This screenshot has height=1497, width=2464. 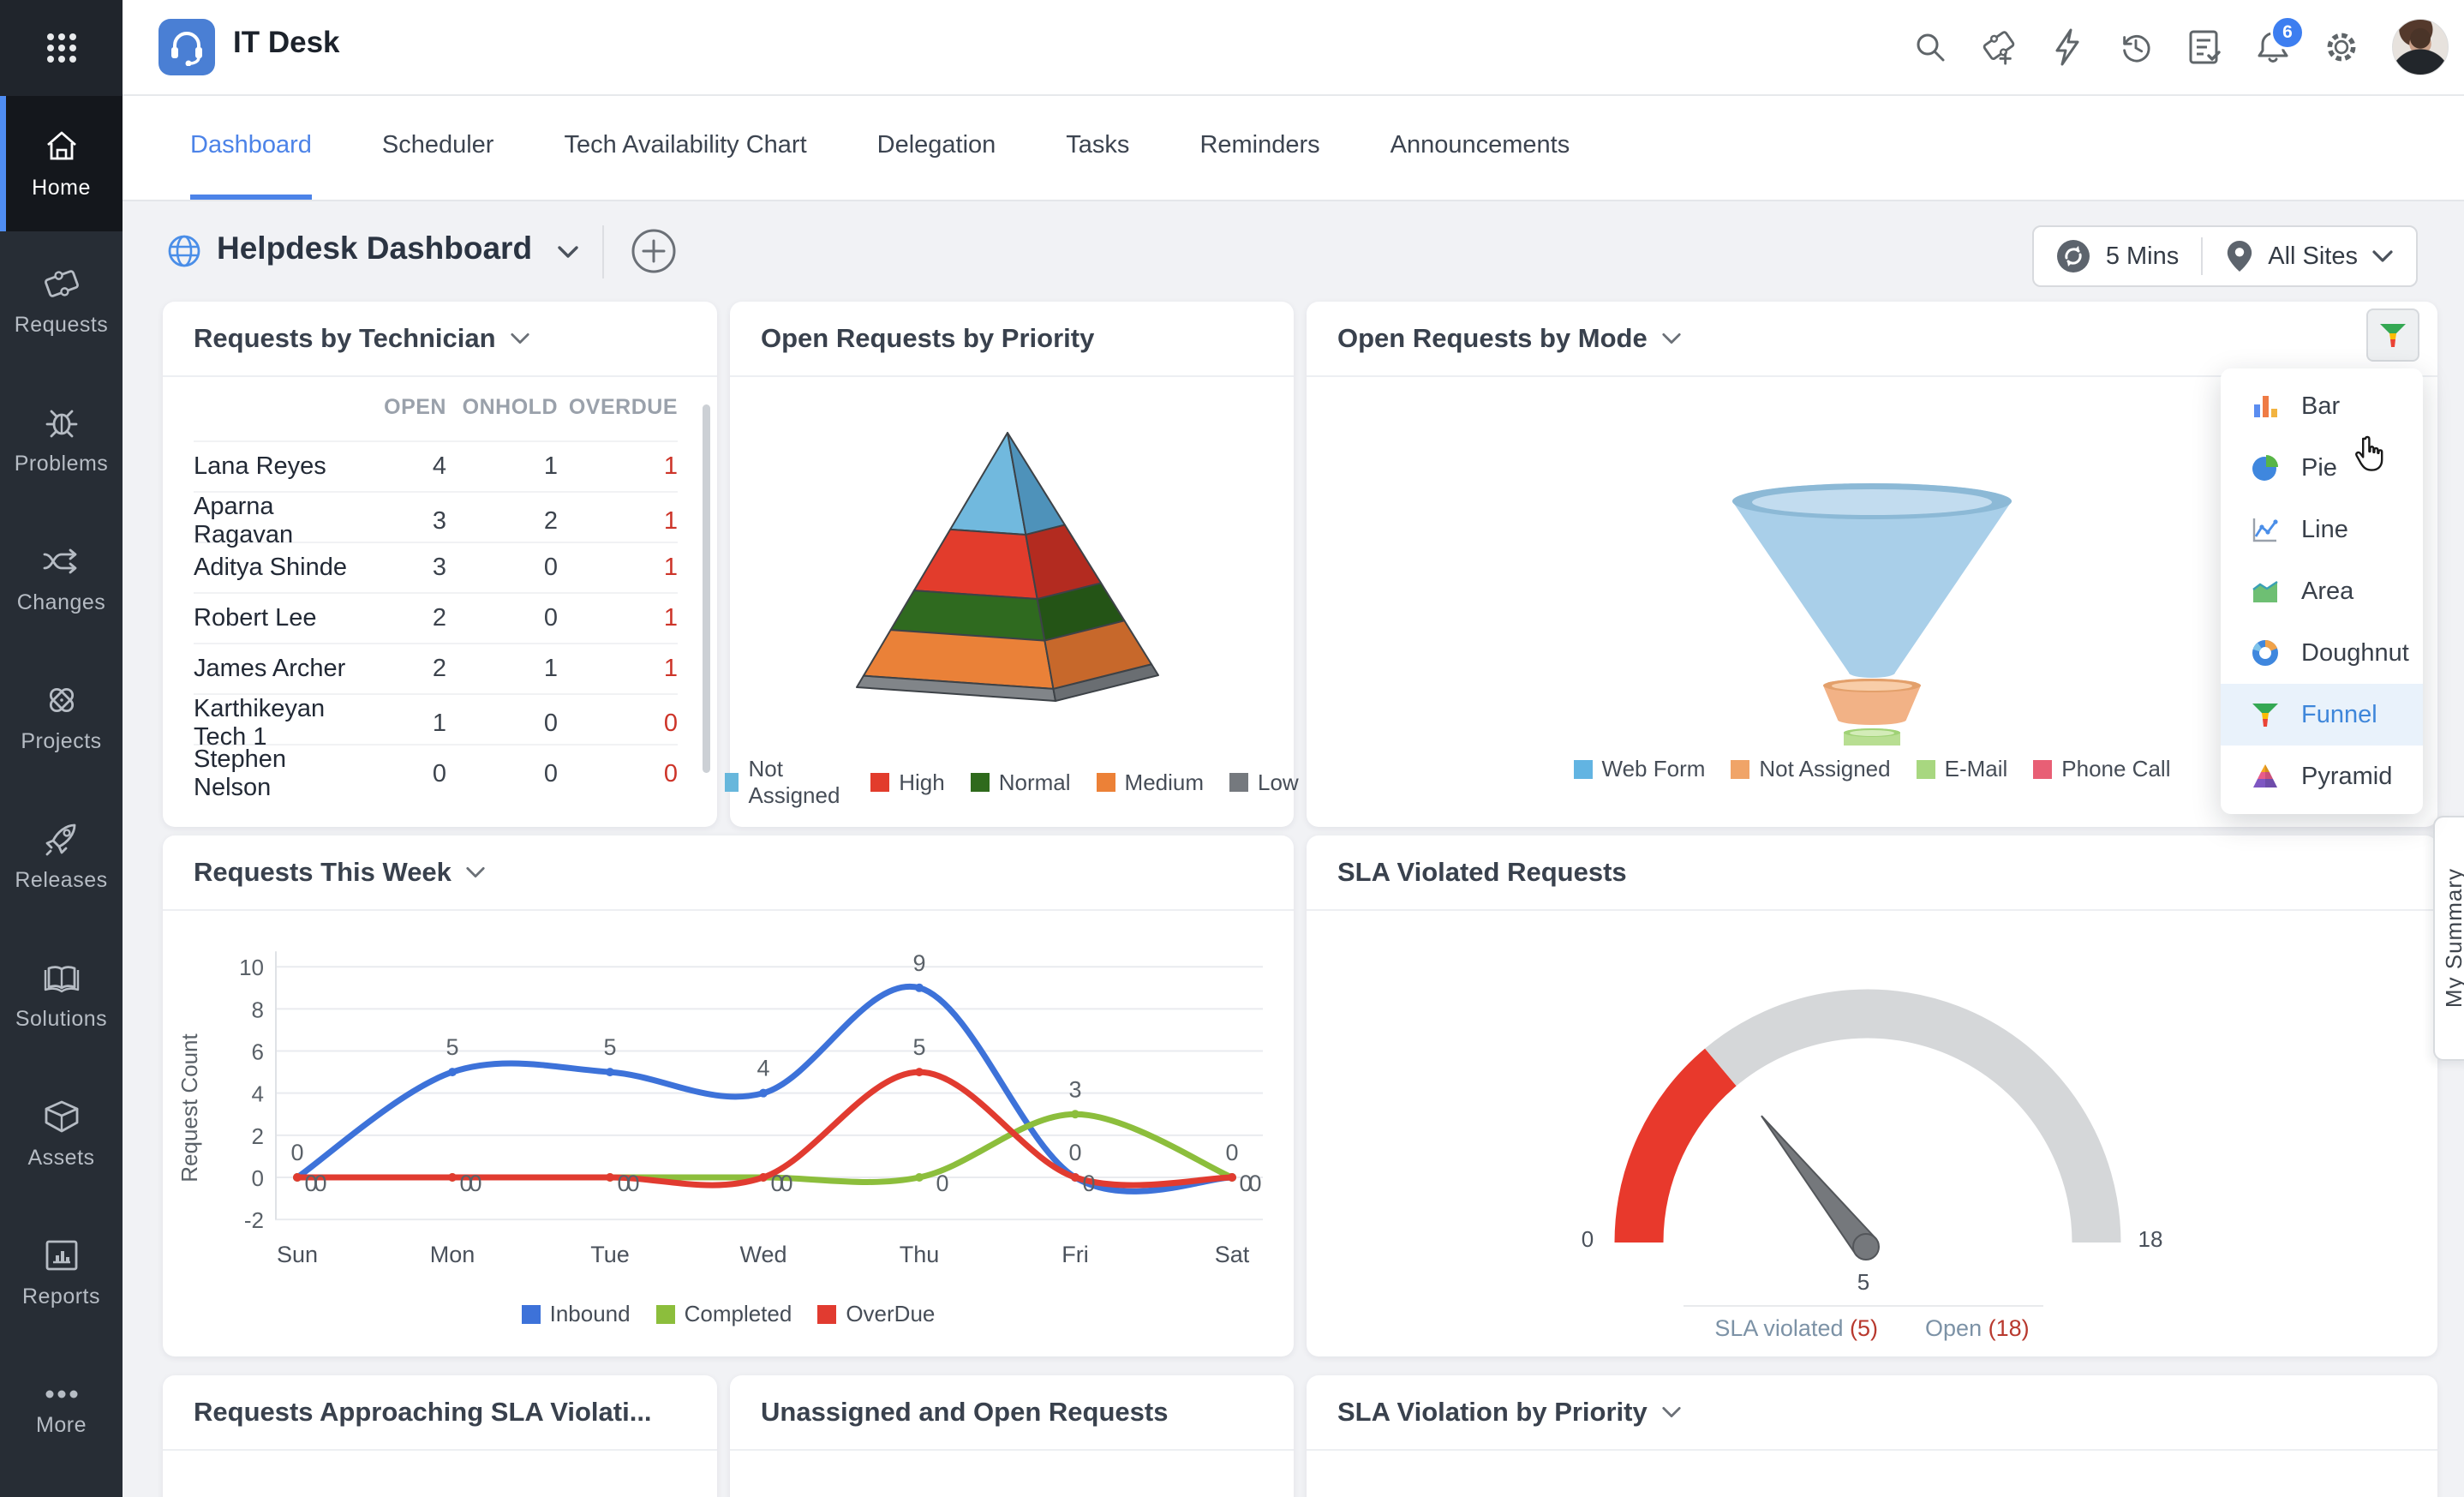 What do you see at coordinates (2322, 406) in the screenshot?
I see `menu-item-bar: Bar` at bounding box center [2322, 406].